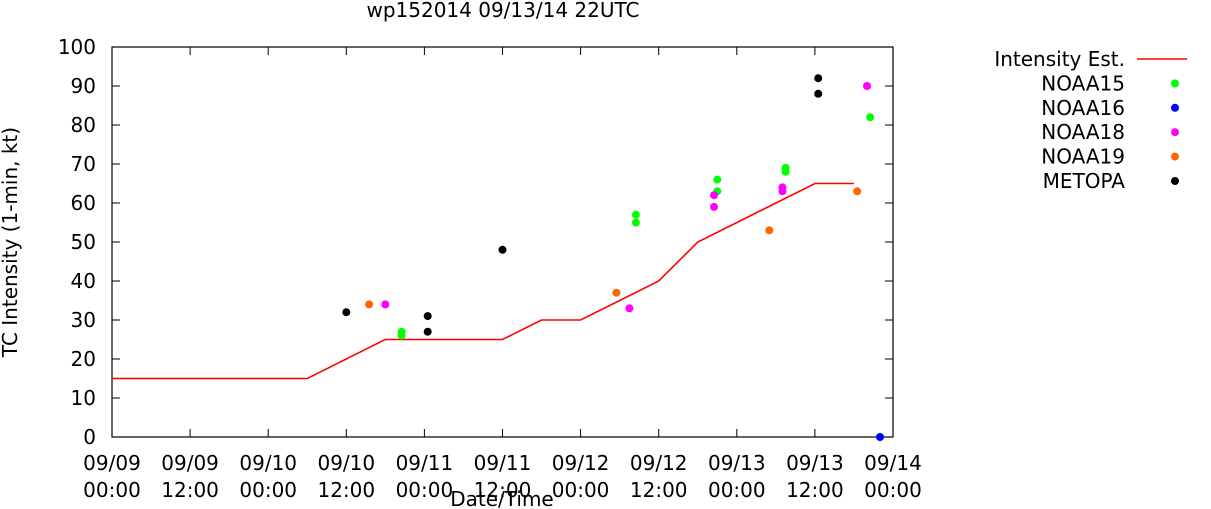 The image size is (1211, 509). I want to click on legend-label: Intensity Est., so click(1059, 59).